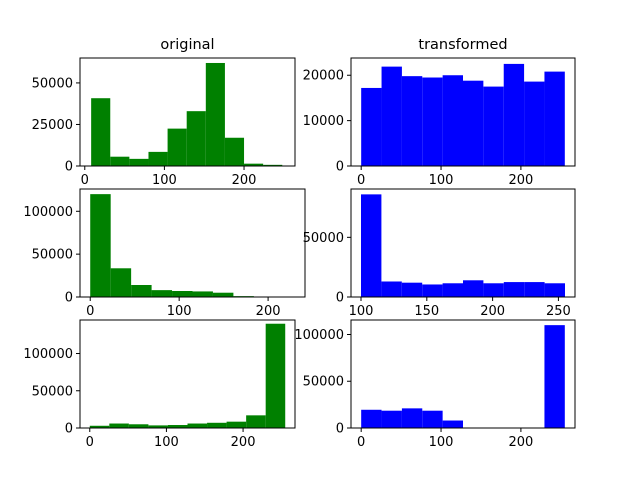 The height and width of the screenshot is (480, 640). I want to click on histogram-panel-6: 0 100 200 0 50000 100000, so click(435, 384).